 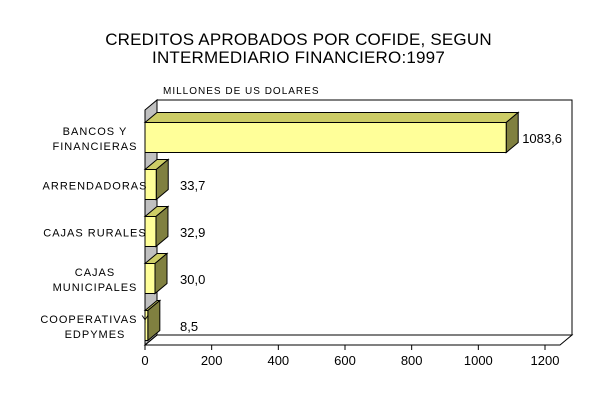 I want to click on x-tick-label-5: 1000, so click(x=478, y=360).